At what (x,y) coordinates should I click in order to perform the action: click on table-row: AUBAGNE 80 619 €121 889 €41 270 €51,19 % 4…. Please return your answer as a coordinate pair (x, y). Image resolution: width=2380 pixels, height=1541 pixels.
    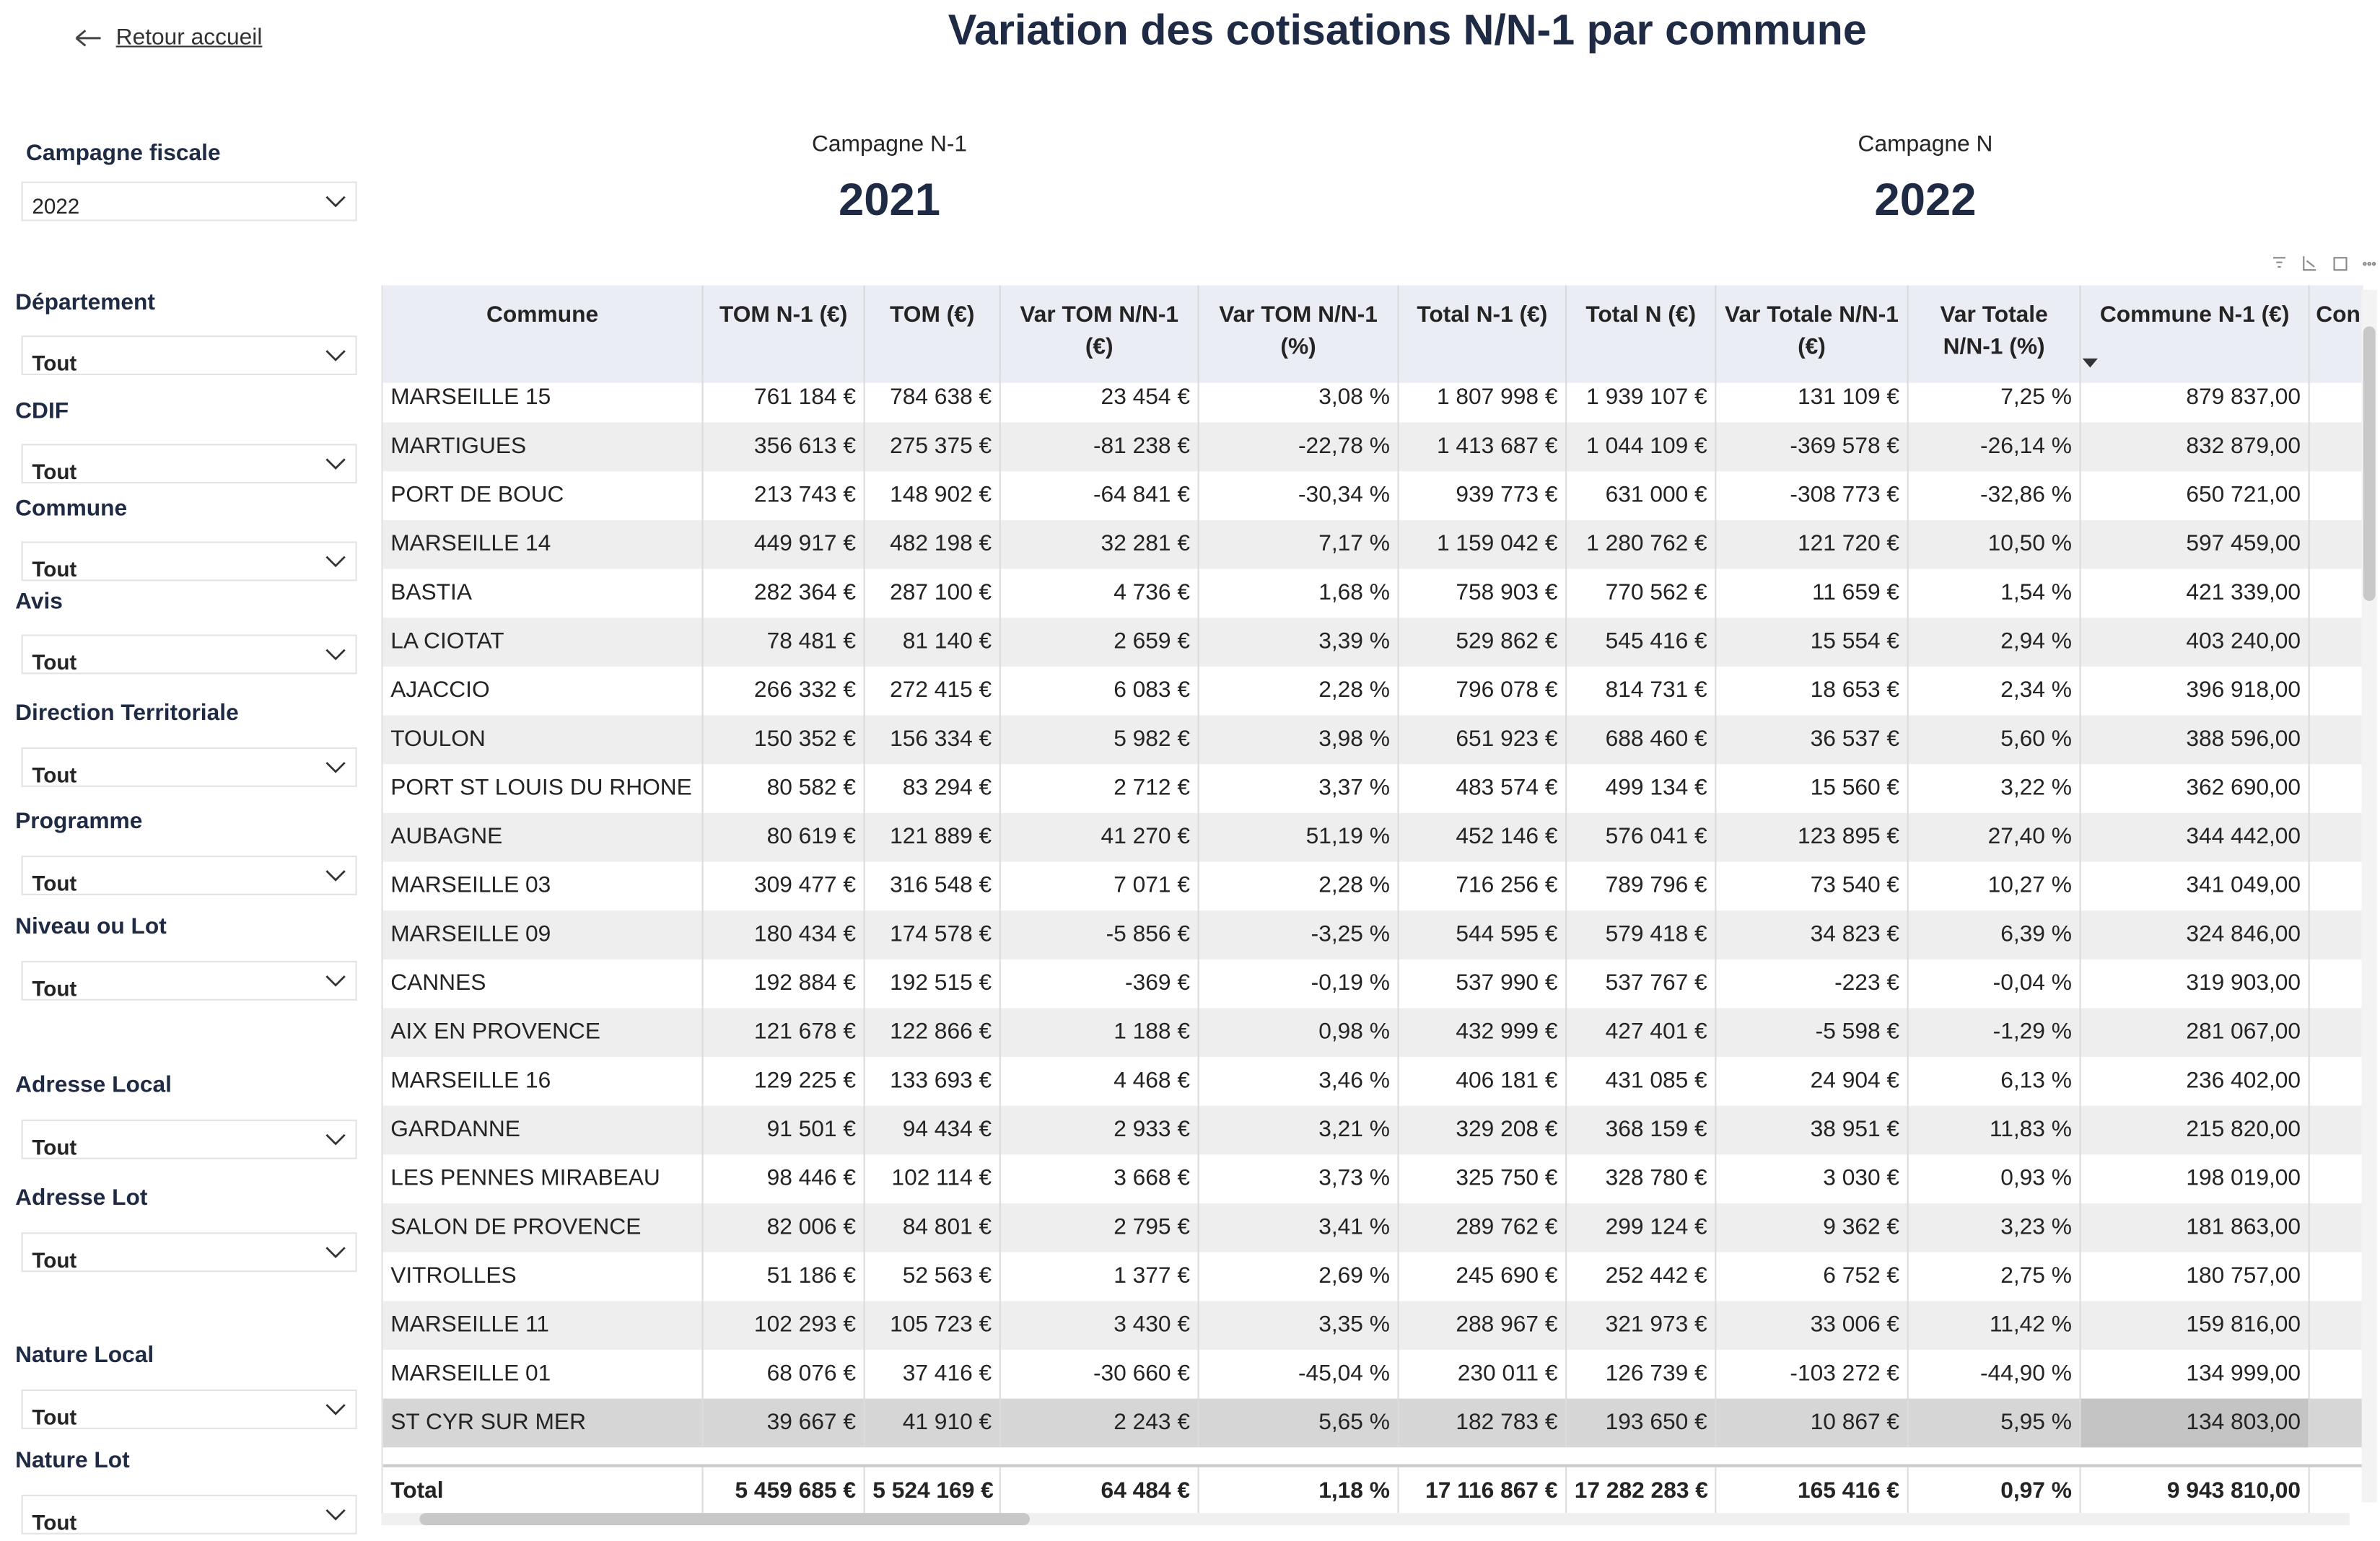
    Looking at the image, I should click on (1372, 837).